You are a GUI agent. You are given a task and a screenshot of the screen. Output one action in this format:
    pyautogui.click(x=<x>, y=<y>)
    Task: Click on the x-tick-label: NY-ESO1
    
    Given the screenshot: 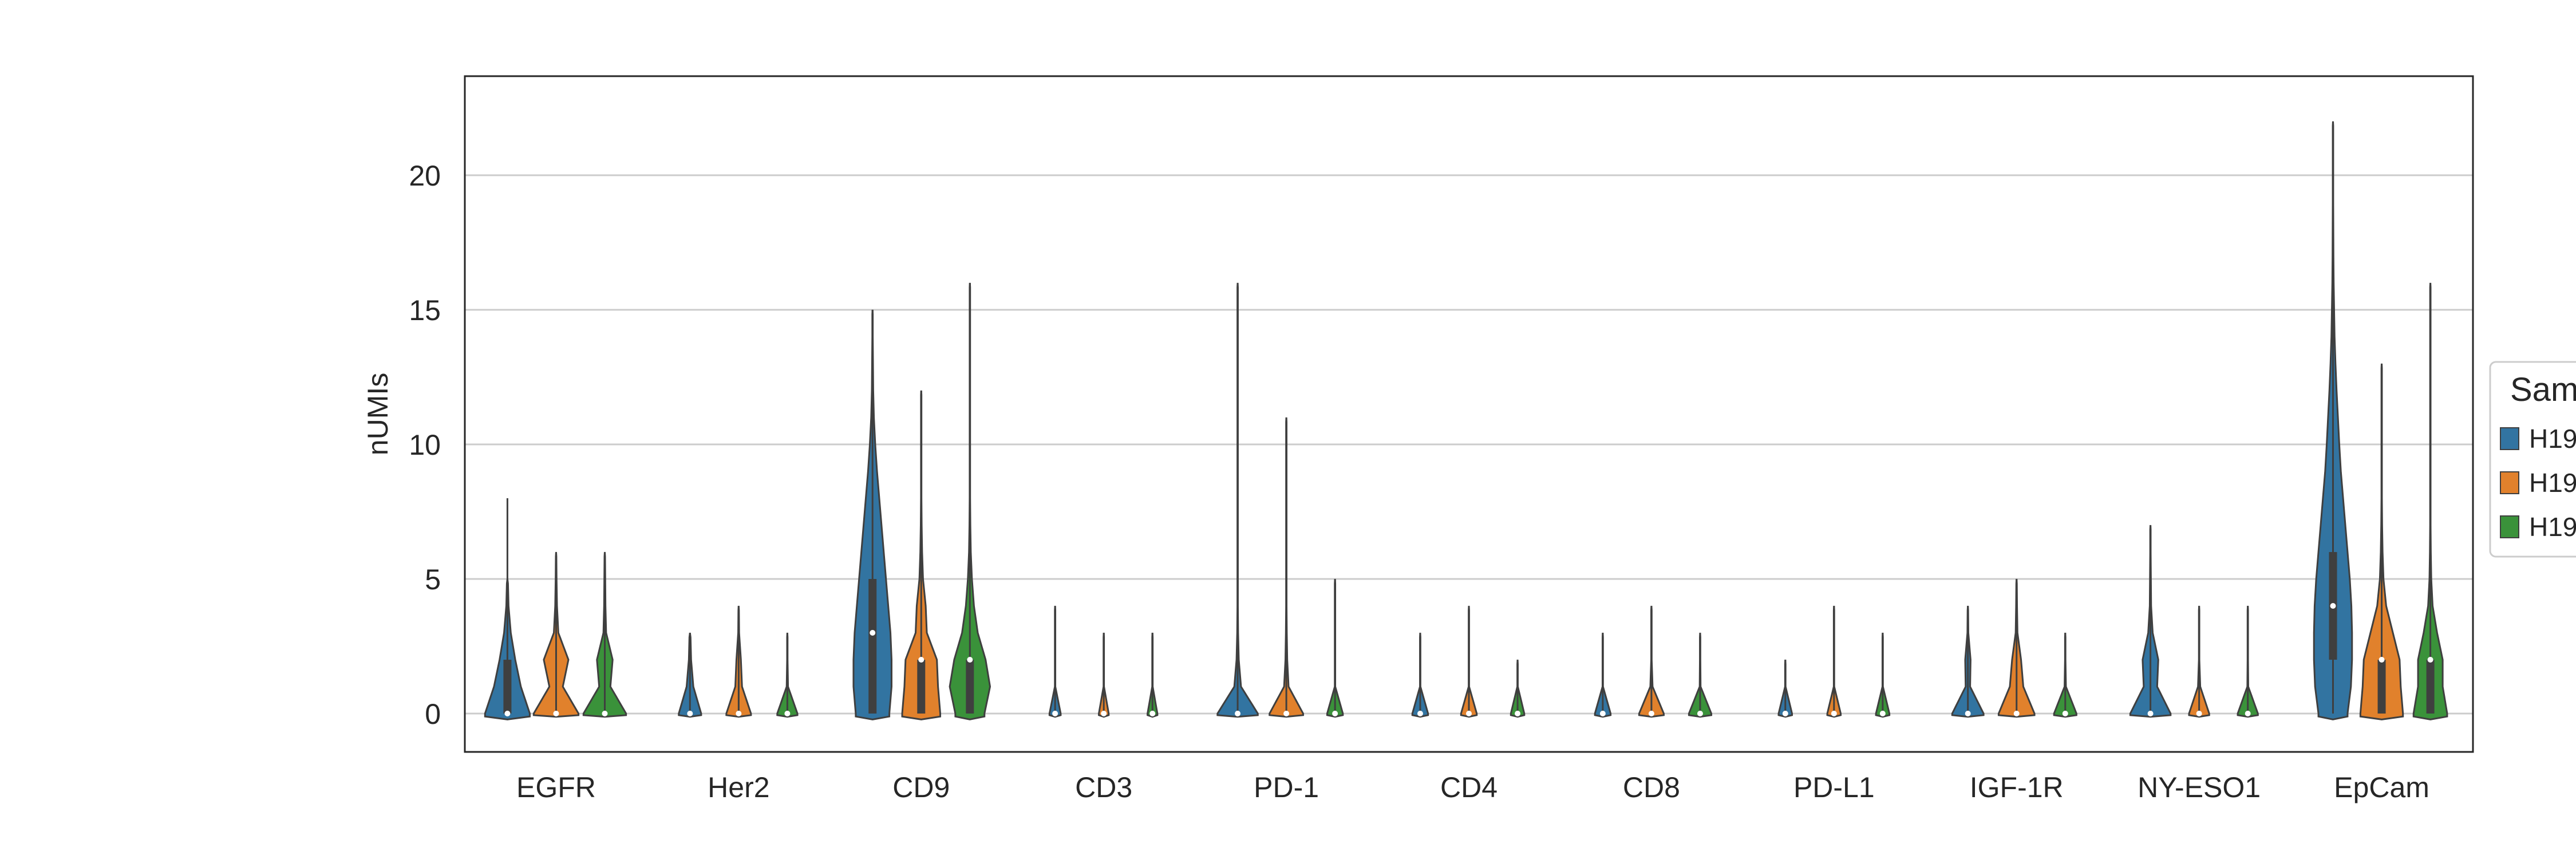 What is the action you would take?
    pyautogui.click(x=2199, y=787)
    